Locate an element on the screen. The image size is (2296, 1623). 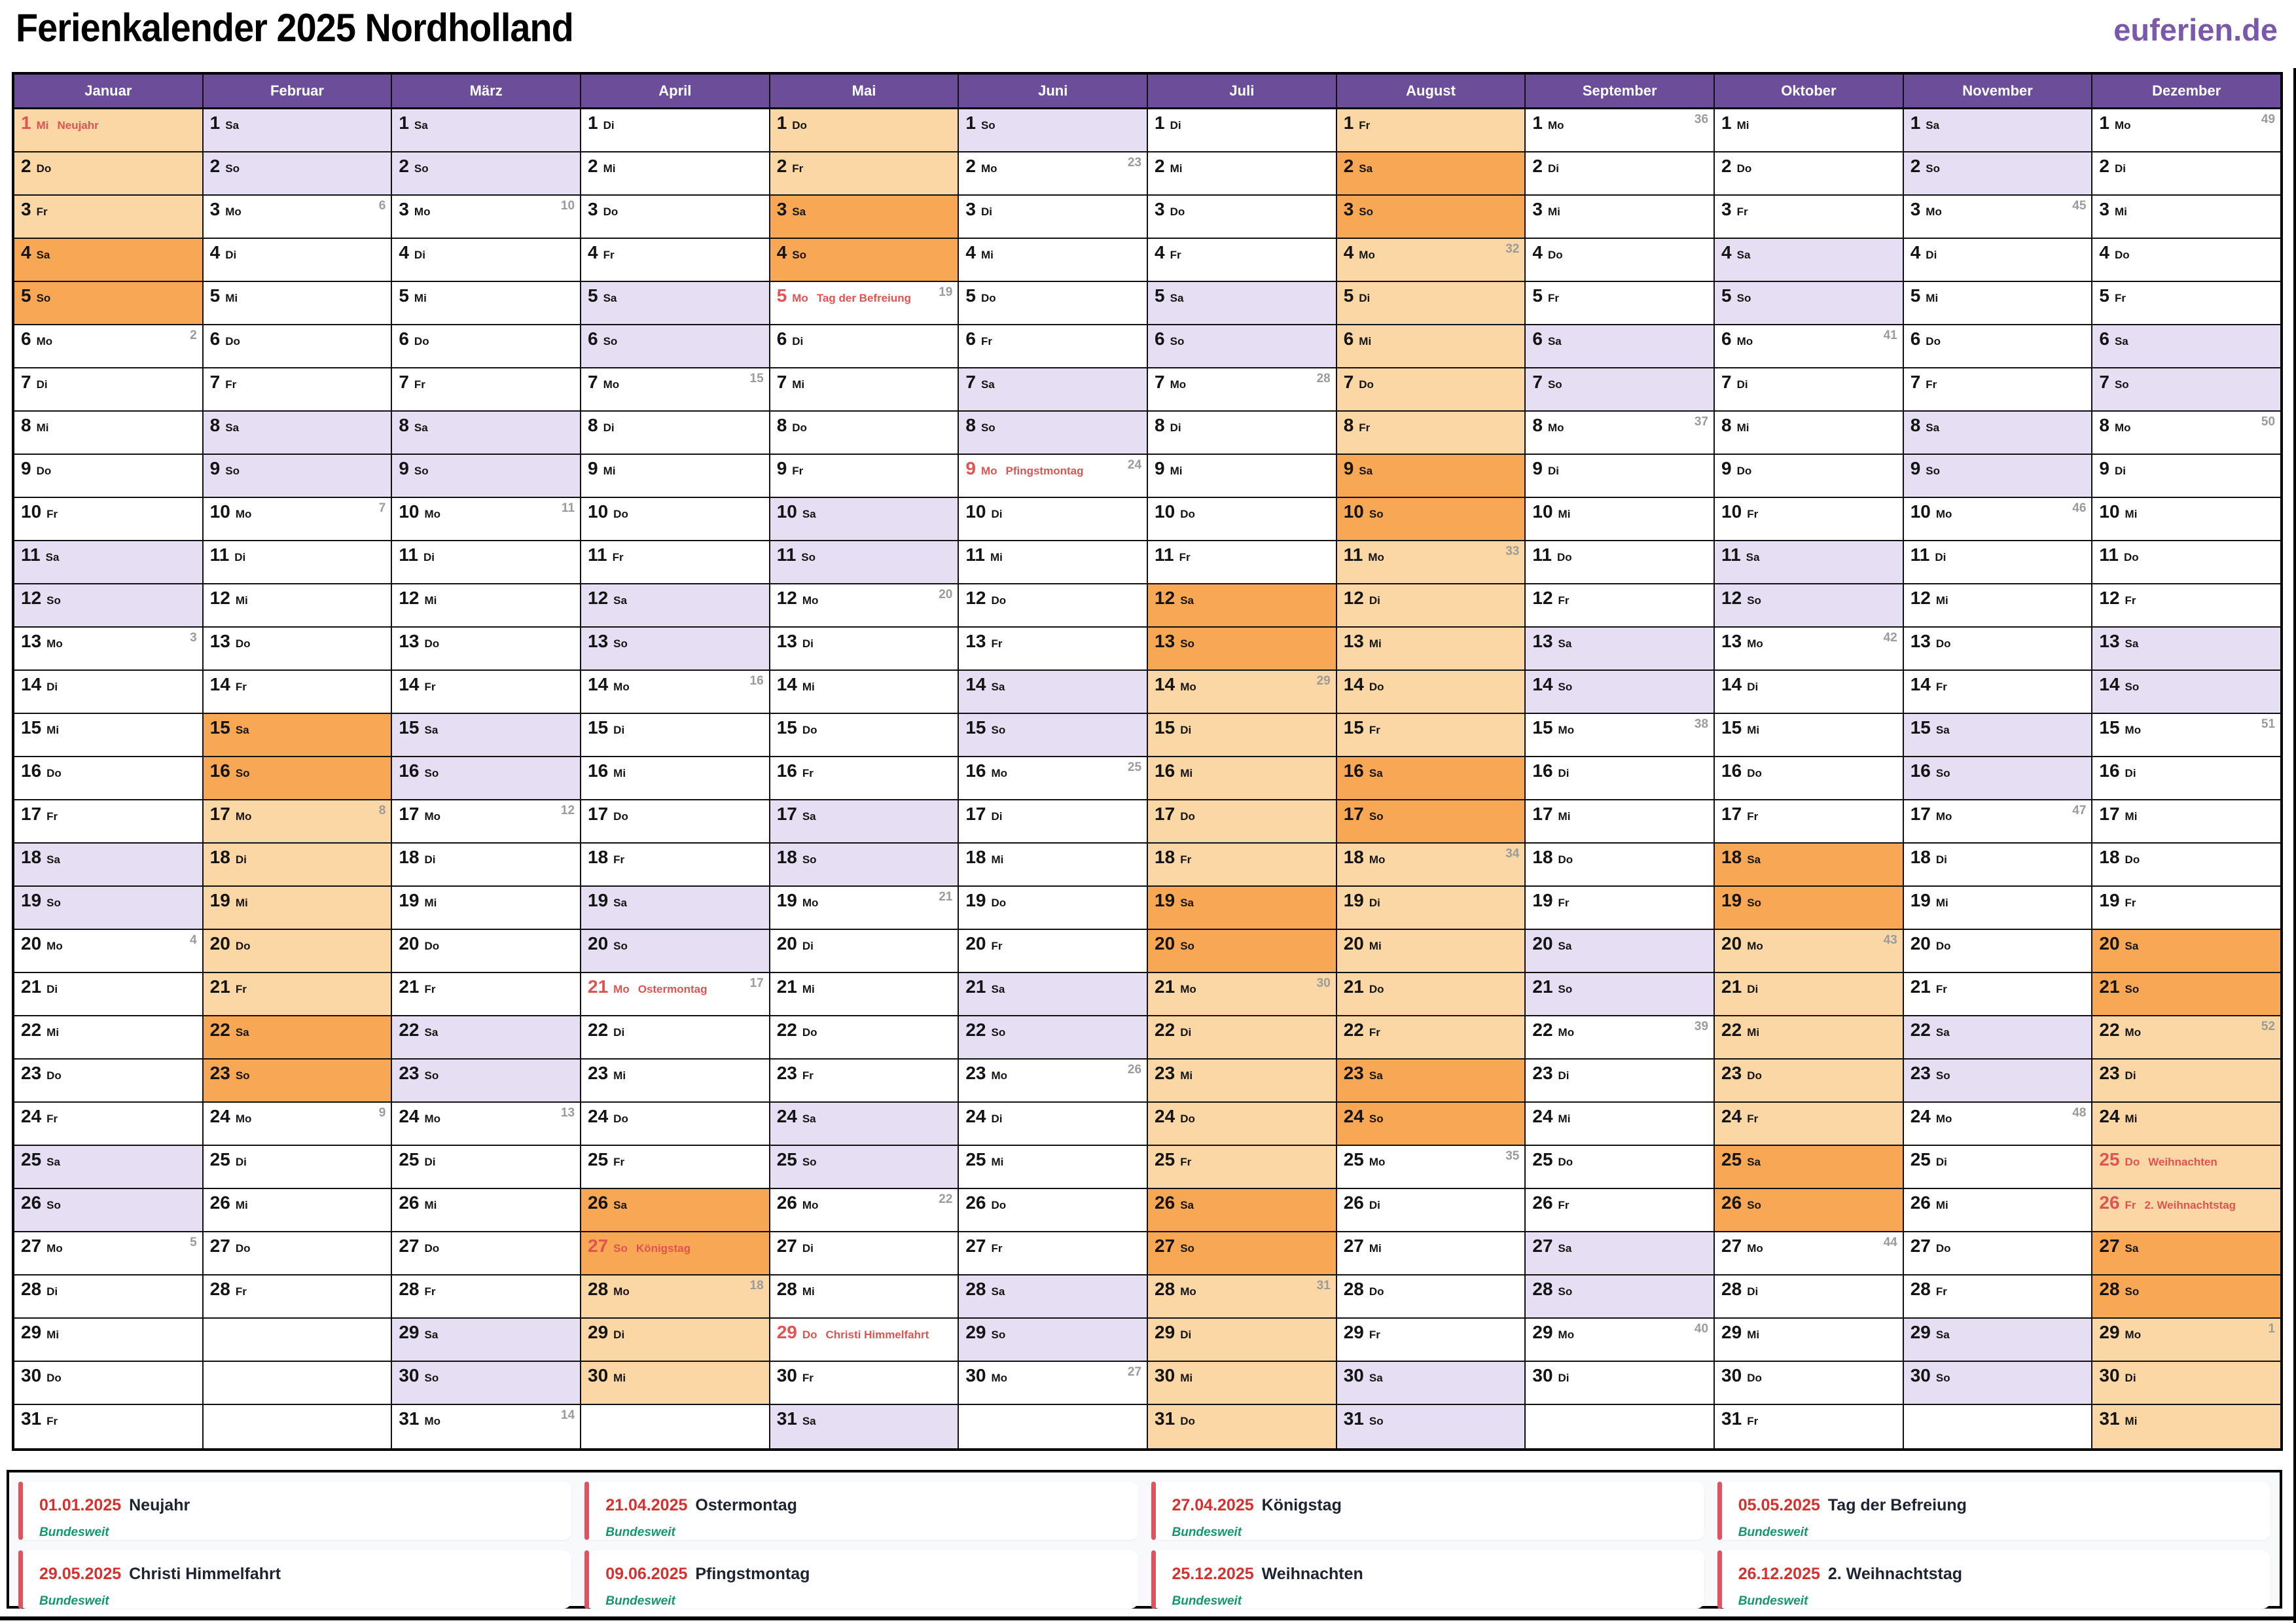
day-number: 27 is located at coordinates (1731, 1246).